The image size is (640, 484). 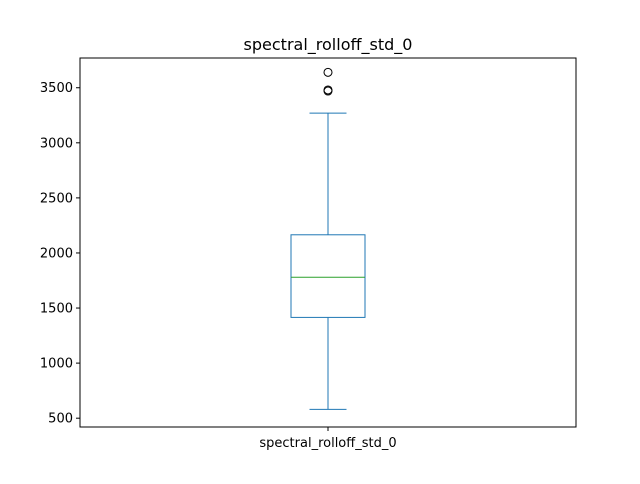 What do you see at coordinates (60, 419) in the screenshot?
I see `y-tick-label: 500` at bounding box center [60, 419].